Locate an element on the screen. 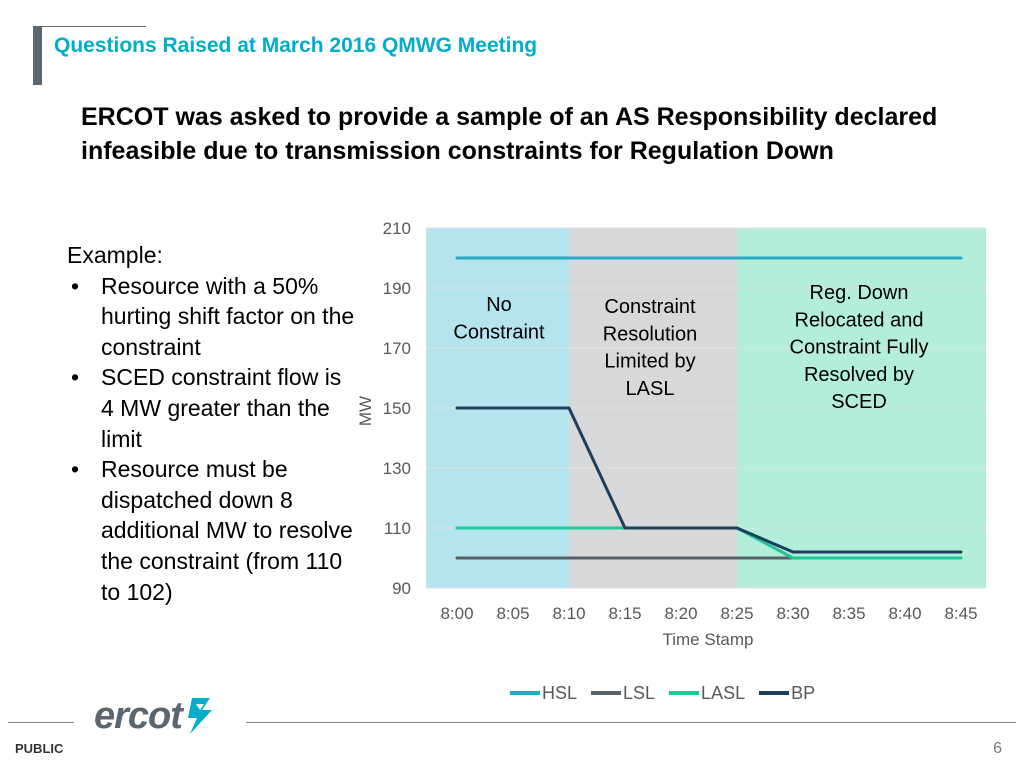 This screenshot has height=768, width=1024. y-tick-label: 110 is located at coordinates (397, 528).